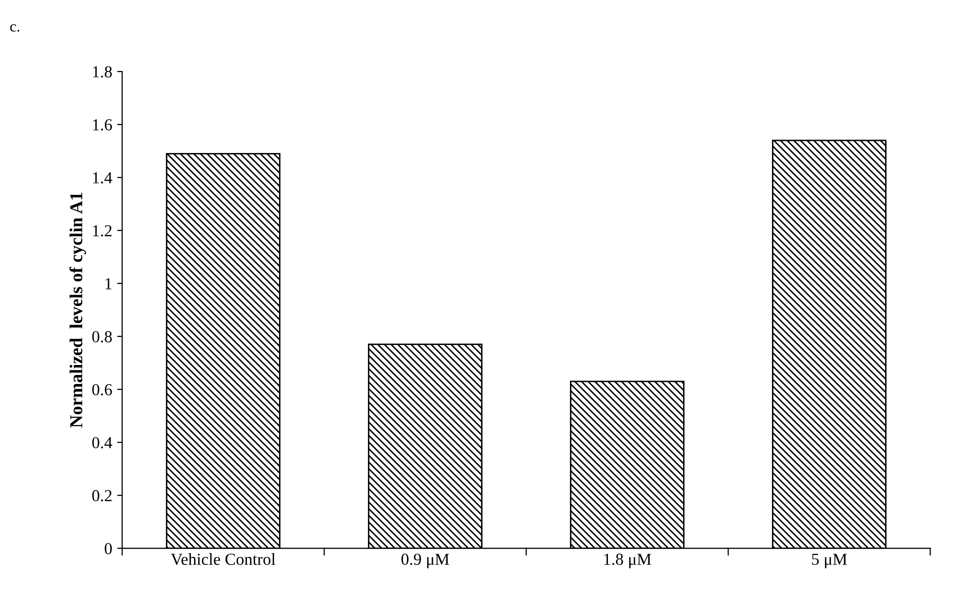 This screenshot has width=962, height=596. Describe the element at coordinates (102, 496) in the screenshot. I see `y-tick-label: 0.2` at that location.